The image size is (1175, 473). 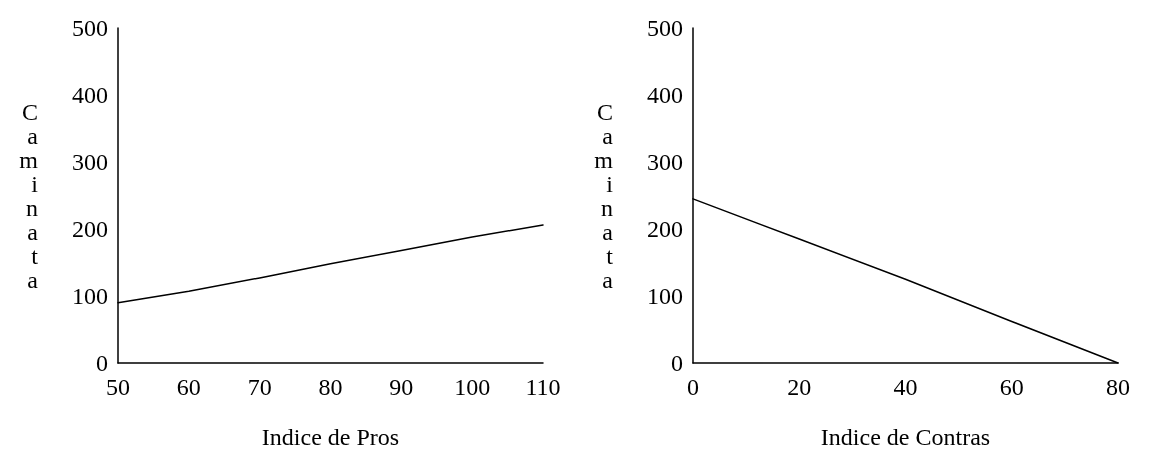 What do you see at coordinates (330, 437) in the screenshot?
I see `x-axis-title: Indice de Pros` at bounding box center [330, 437].